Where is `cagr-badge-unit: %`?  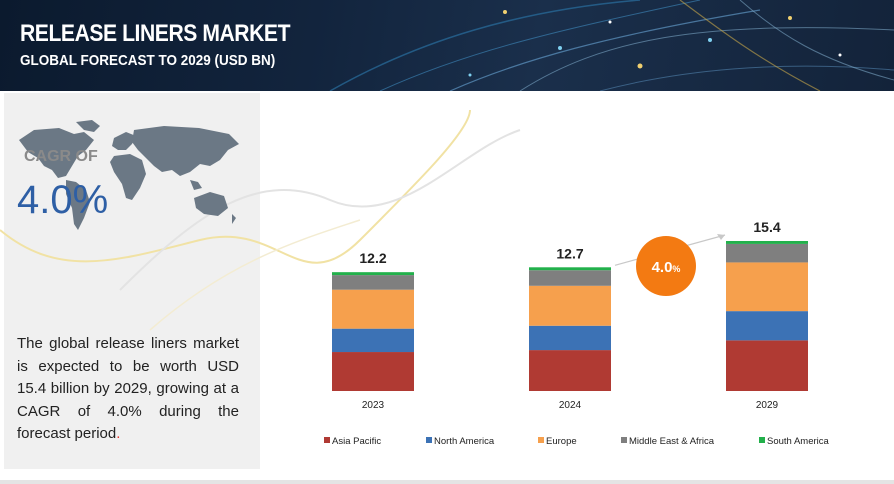
cagr-badge-unit: % is located at coordinates (676, 269).